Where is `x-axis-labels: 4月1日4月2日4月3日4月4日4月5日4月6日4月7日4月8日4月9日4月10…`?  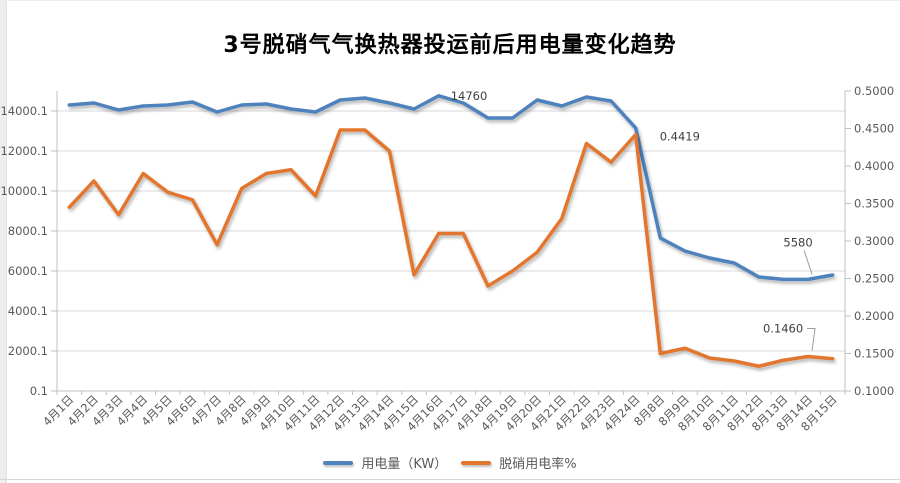
x-axis-labels: 4月1日4月2日4月3日4月4日4月5日4月6日4月7日4月8日4月9日4月10… is located at coordinates (440, 413).